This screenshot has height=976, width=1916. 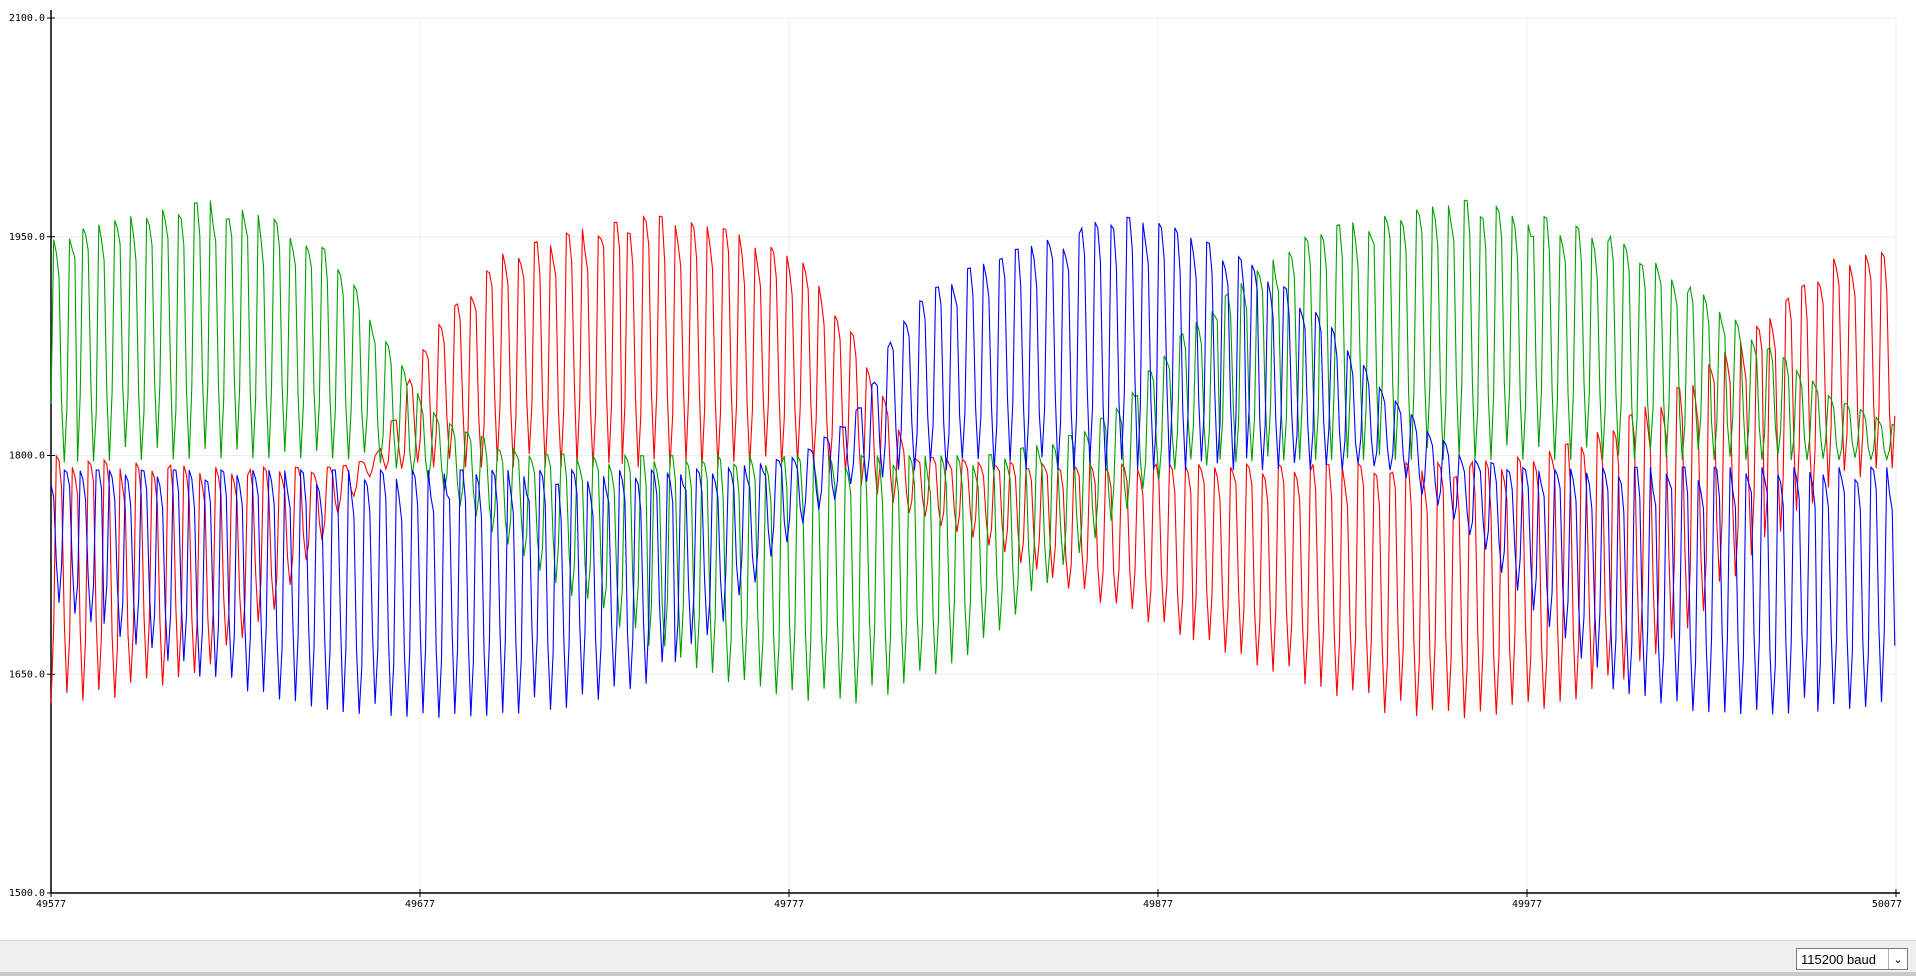 What do you see at coordinates (27, 456) in the screenshot?
I see `y-tick-label: 1800.0` at bounding box center [27, 456].